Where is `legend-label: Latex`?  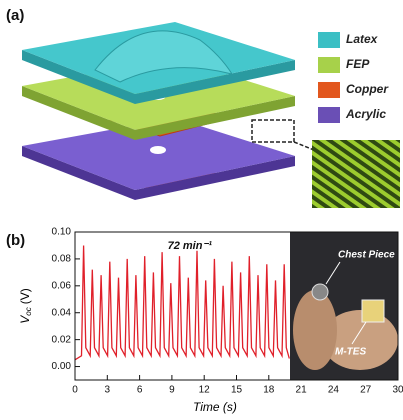 legend-label: Latex is located at coordinates (362, 39).